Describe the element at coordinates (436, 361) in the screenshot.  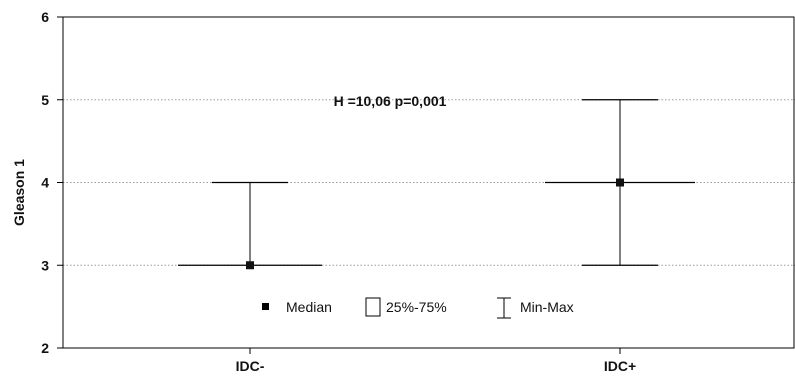
I see `x-axis-ticks: IDC- IDC+` at that location.